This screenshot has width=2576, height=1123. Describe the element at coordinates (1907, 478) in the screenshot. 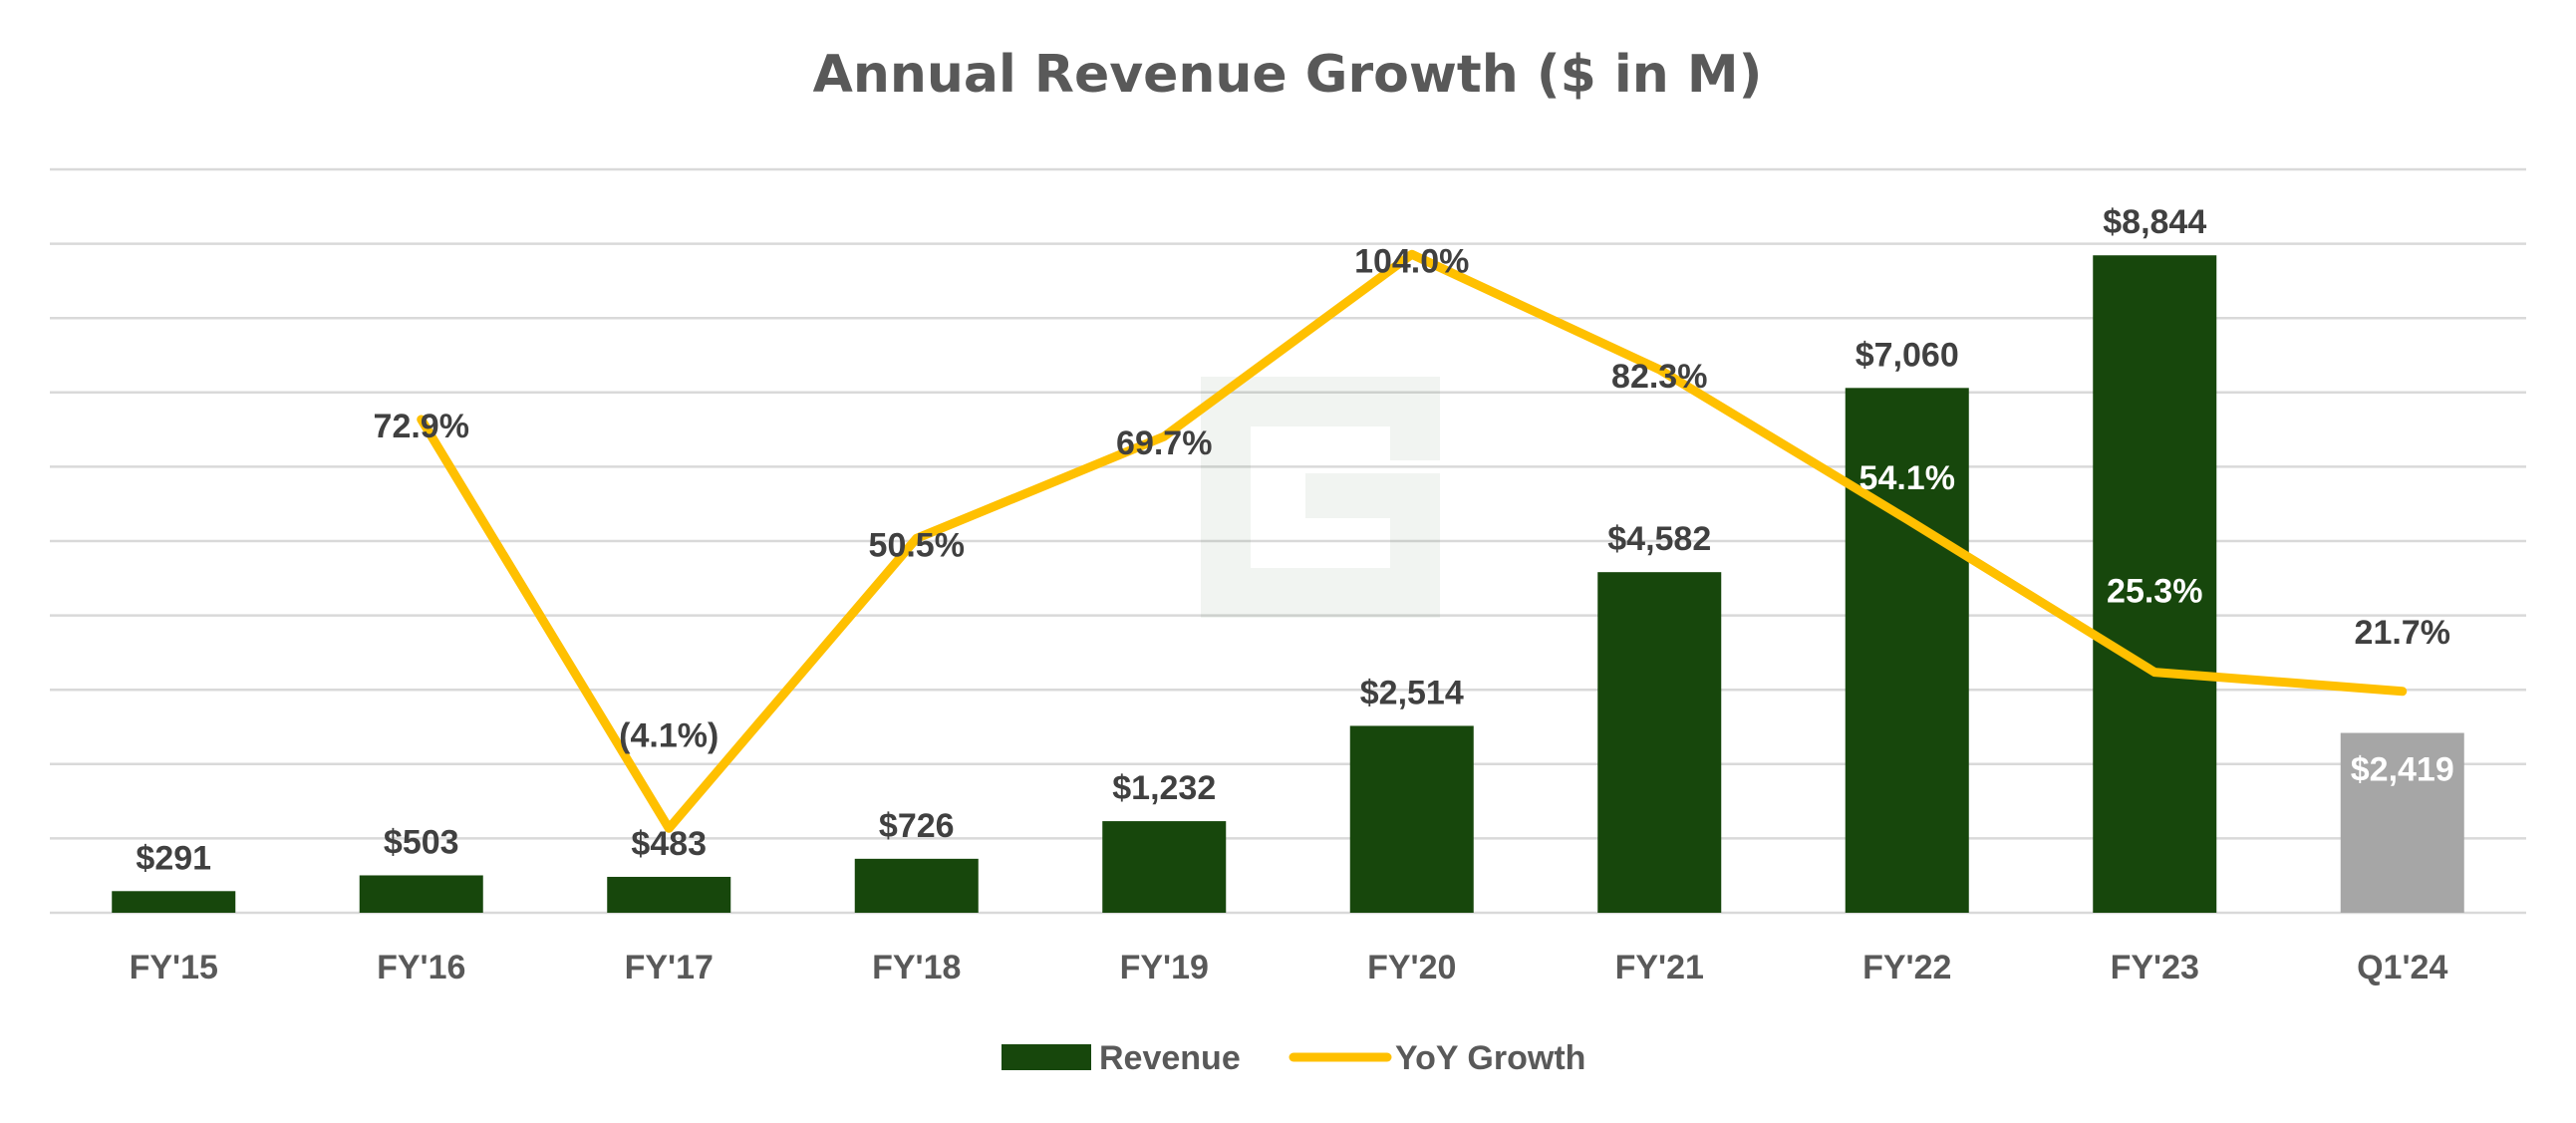

I see `yoy-growth-data-label: 54.1%` at that location.